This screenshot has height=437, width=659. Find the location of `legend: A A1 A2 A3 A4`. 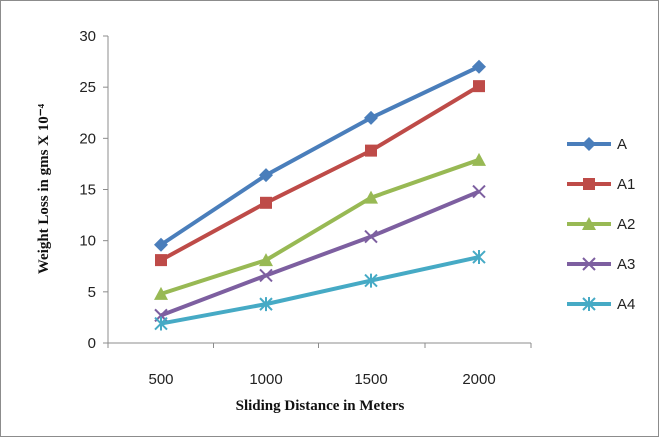

legend: A A1 A2 A3 A4 is located at coordinates (601, 224).